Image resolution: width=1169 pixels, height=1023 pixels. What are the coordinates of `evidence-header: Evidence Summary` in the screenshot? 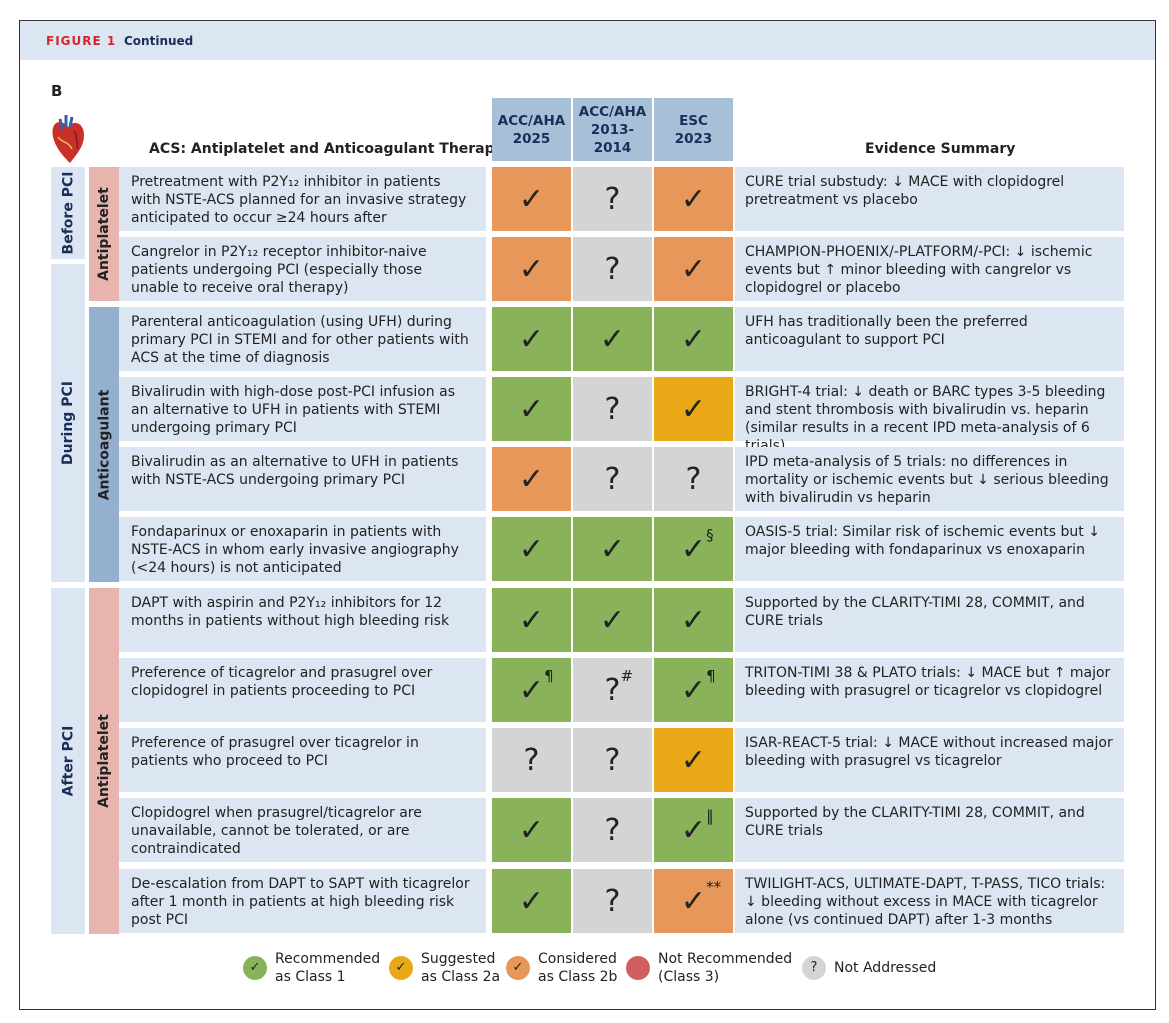 It's located at (940, 149).